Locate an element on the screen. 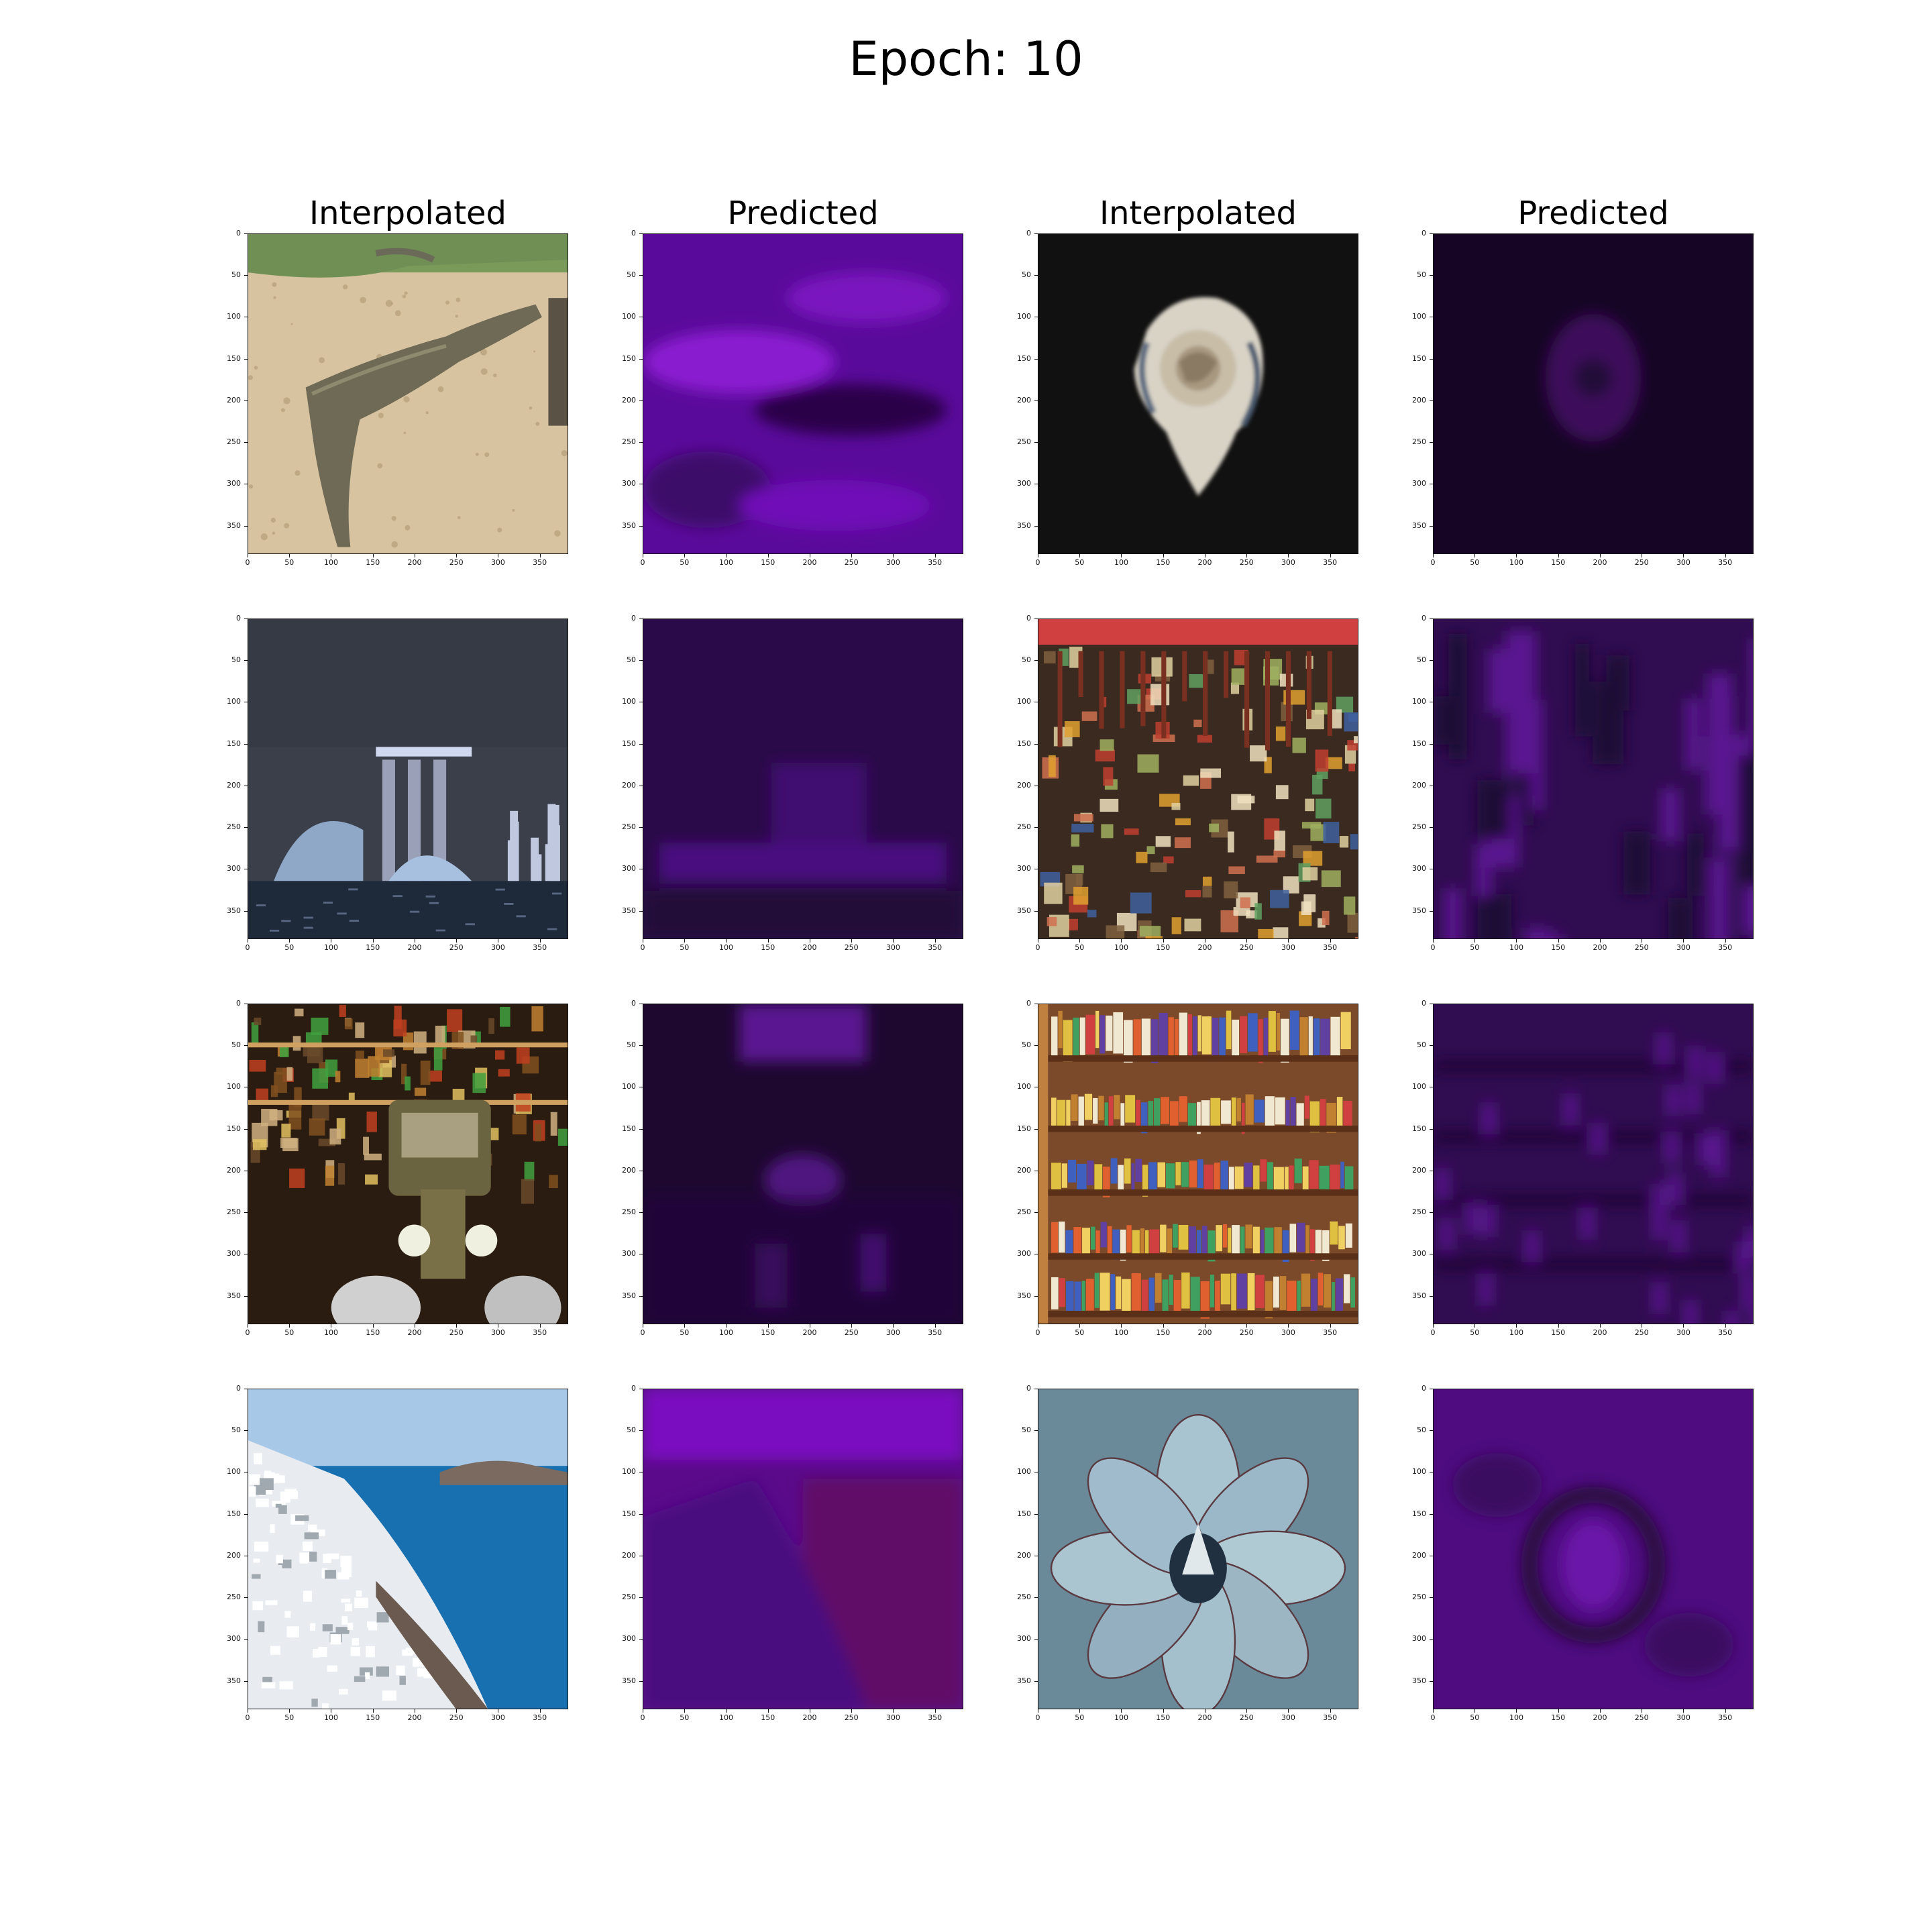 Image resolution: width=1932 pixels, height=1932 pixels. x-tick-label: 300 is located at coordinates (892, 947).